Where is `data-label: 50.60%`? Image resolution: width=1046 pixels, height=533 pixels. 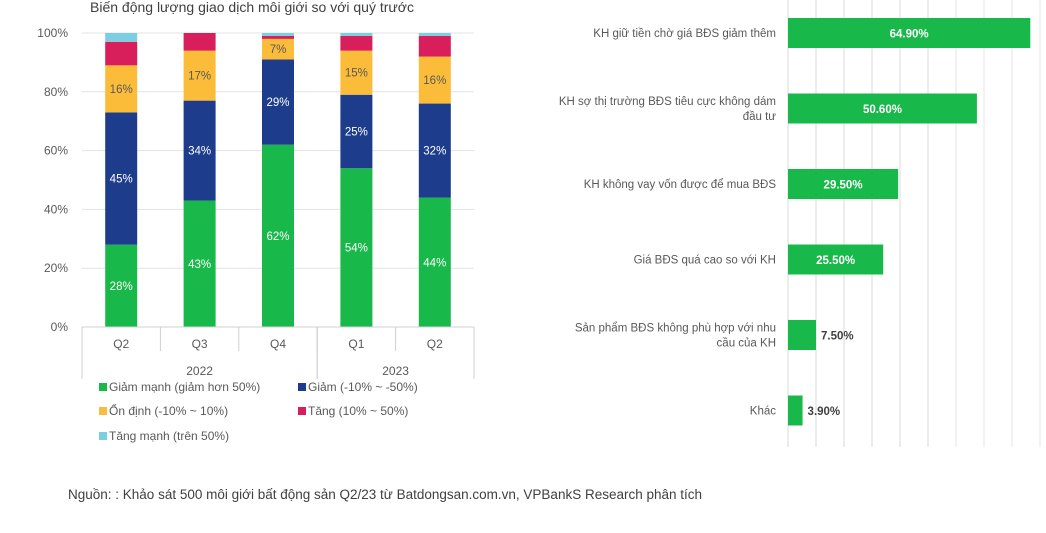
data-label: 50.60% is located at coordinates (882, 110).